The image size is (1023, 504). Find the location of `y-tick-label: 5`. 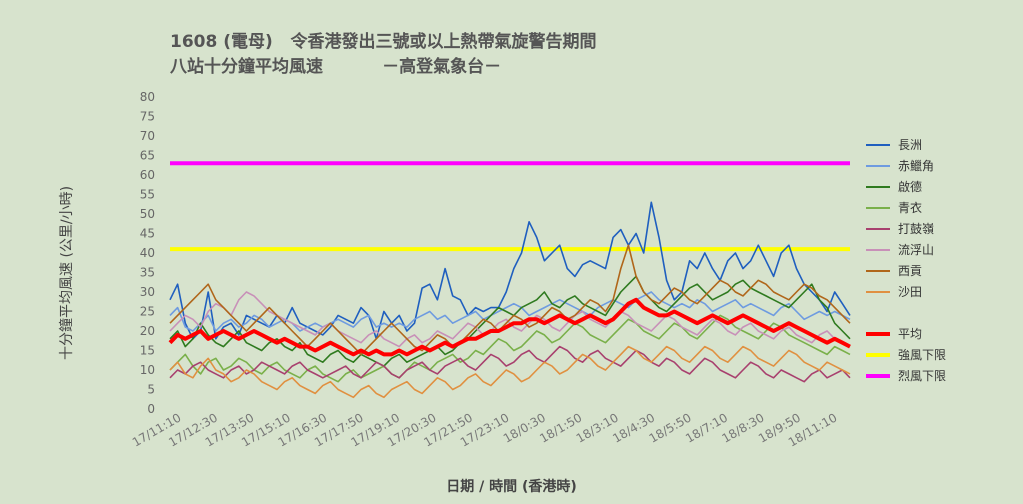

y-tick-label: 5 is located at coordinates (151, 390).